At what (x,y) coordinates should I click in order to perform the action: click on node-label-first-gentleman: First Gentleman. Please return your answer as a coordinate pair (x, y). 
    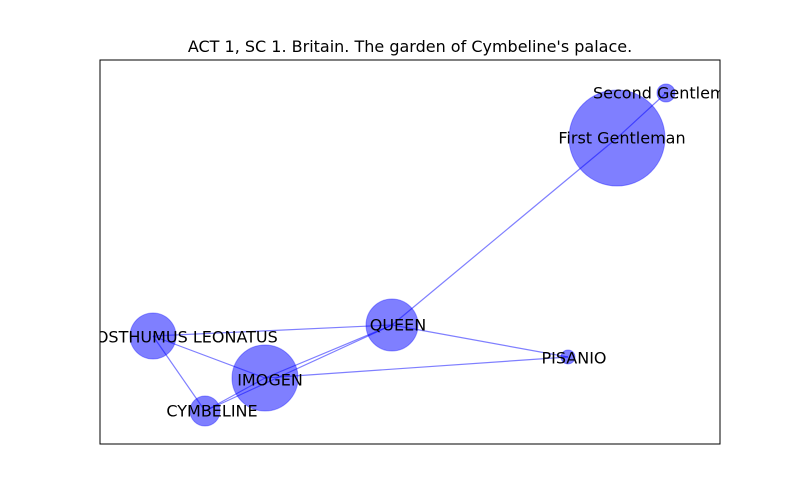
    Looking at the image, I should click on (621, 138).